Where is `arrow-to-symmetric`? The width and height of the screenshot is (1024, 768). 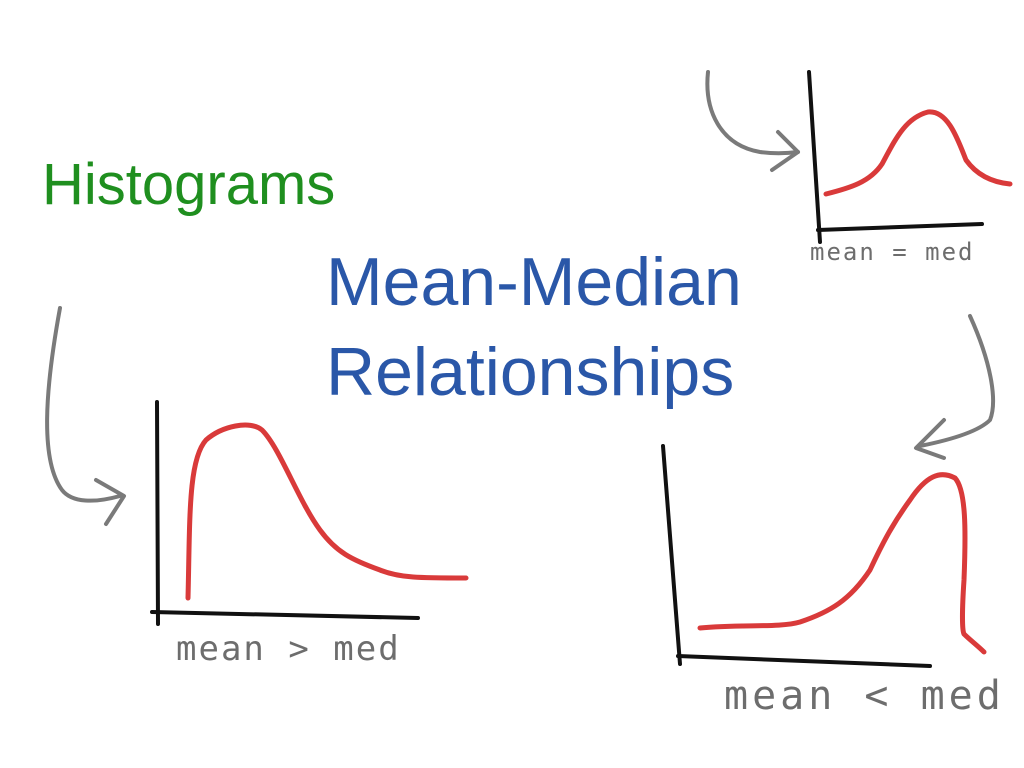
arrow-to-symmetric is located at coordinates (752, 113).